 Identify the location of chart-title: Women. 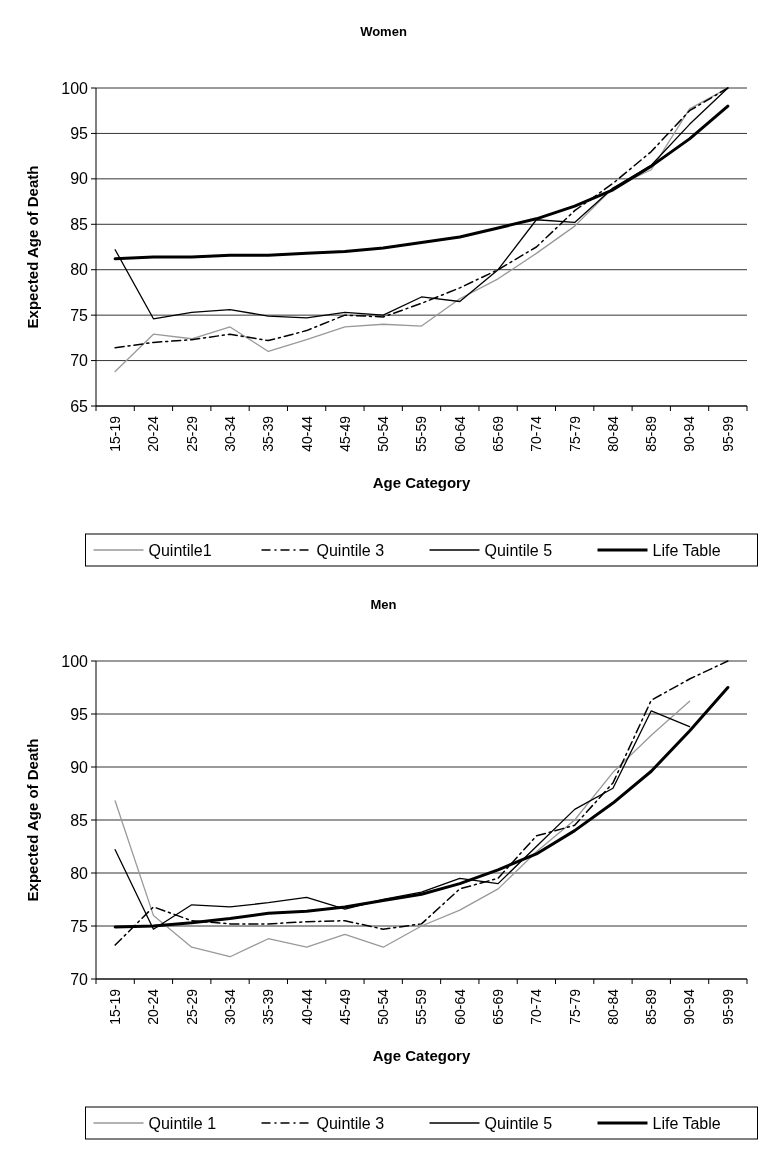
(383, 31).